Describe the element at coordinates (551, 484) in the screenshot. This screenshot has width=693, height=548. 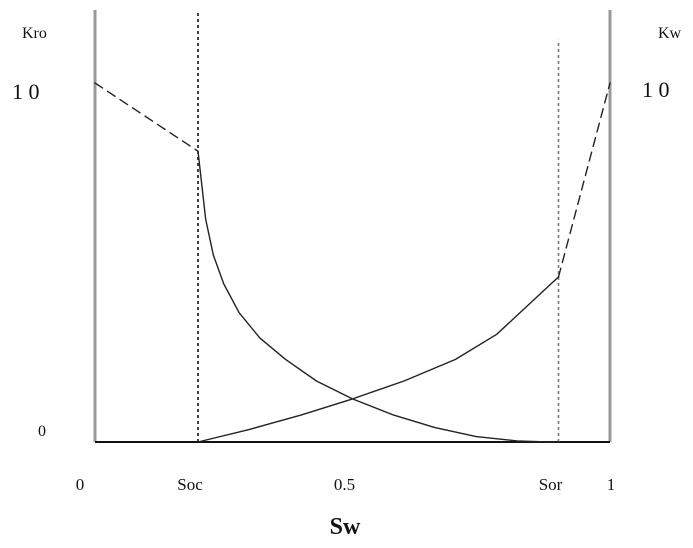
I see `x-tick-label-3: Sor` at that location.